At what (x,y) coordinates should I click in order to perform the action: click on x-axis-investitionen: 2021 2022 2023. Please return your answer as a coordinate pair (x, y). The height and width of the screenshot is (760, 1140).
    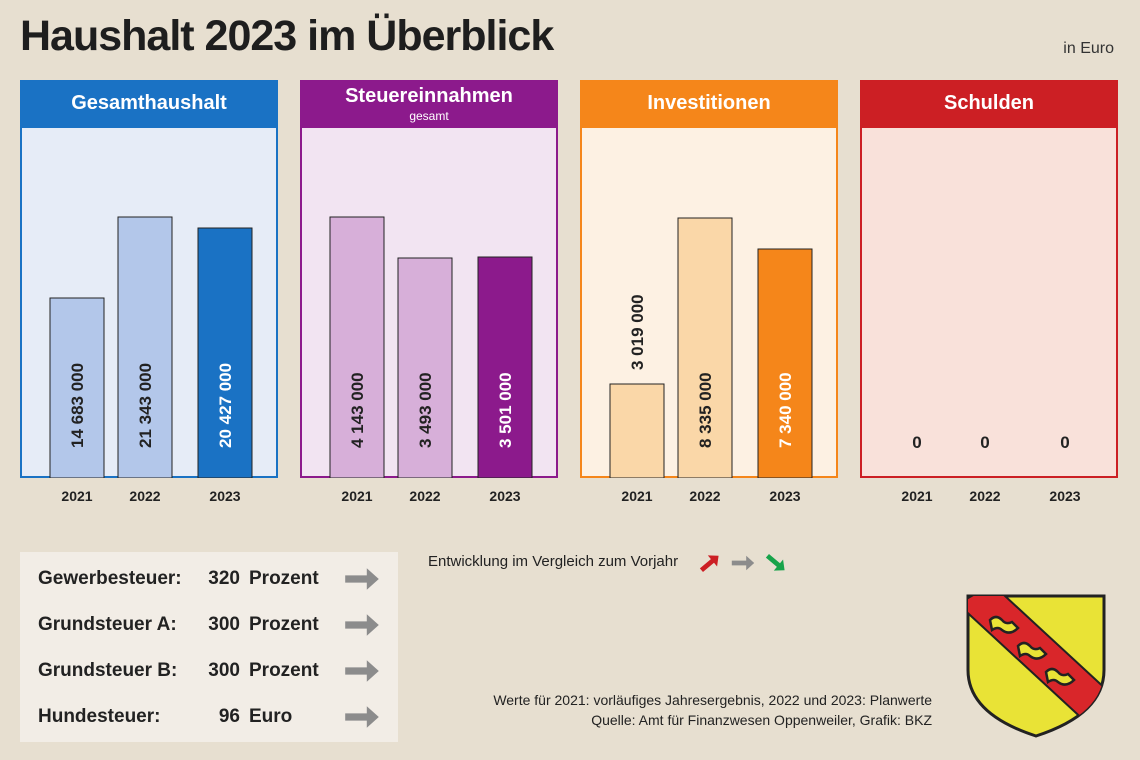
    Looking at the image, I should click on (709, 498).